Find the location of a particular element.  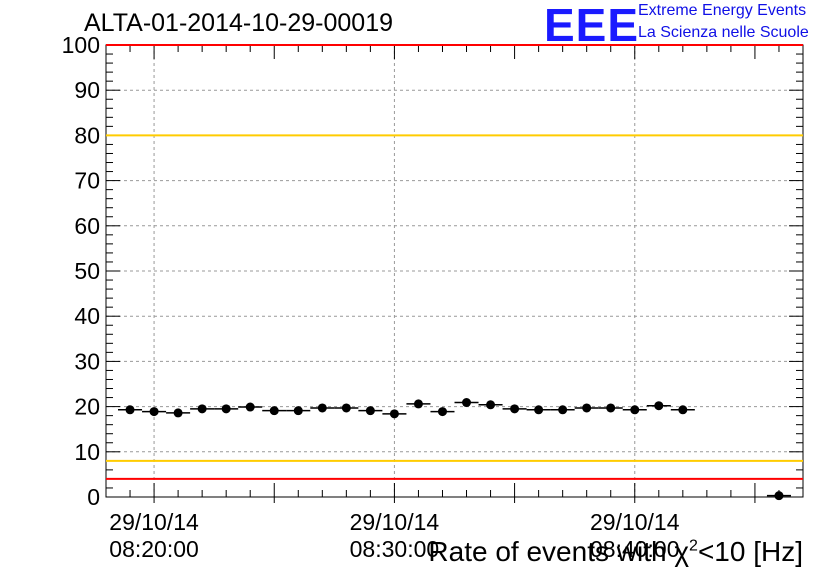

eee-logo: EEE is located at coordinates (592, 25).